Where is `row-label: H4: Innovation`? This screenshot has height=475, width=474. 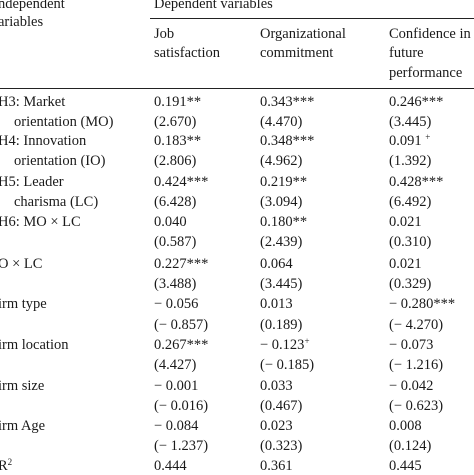 row-label: H4: Innovation is located at coordinates (43, 141).